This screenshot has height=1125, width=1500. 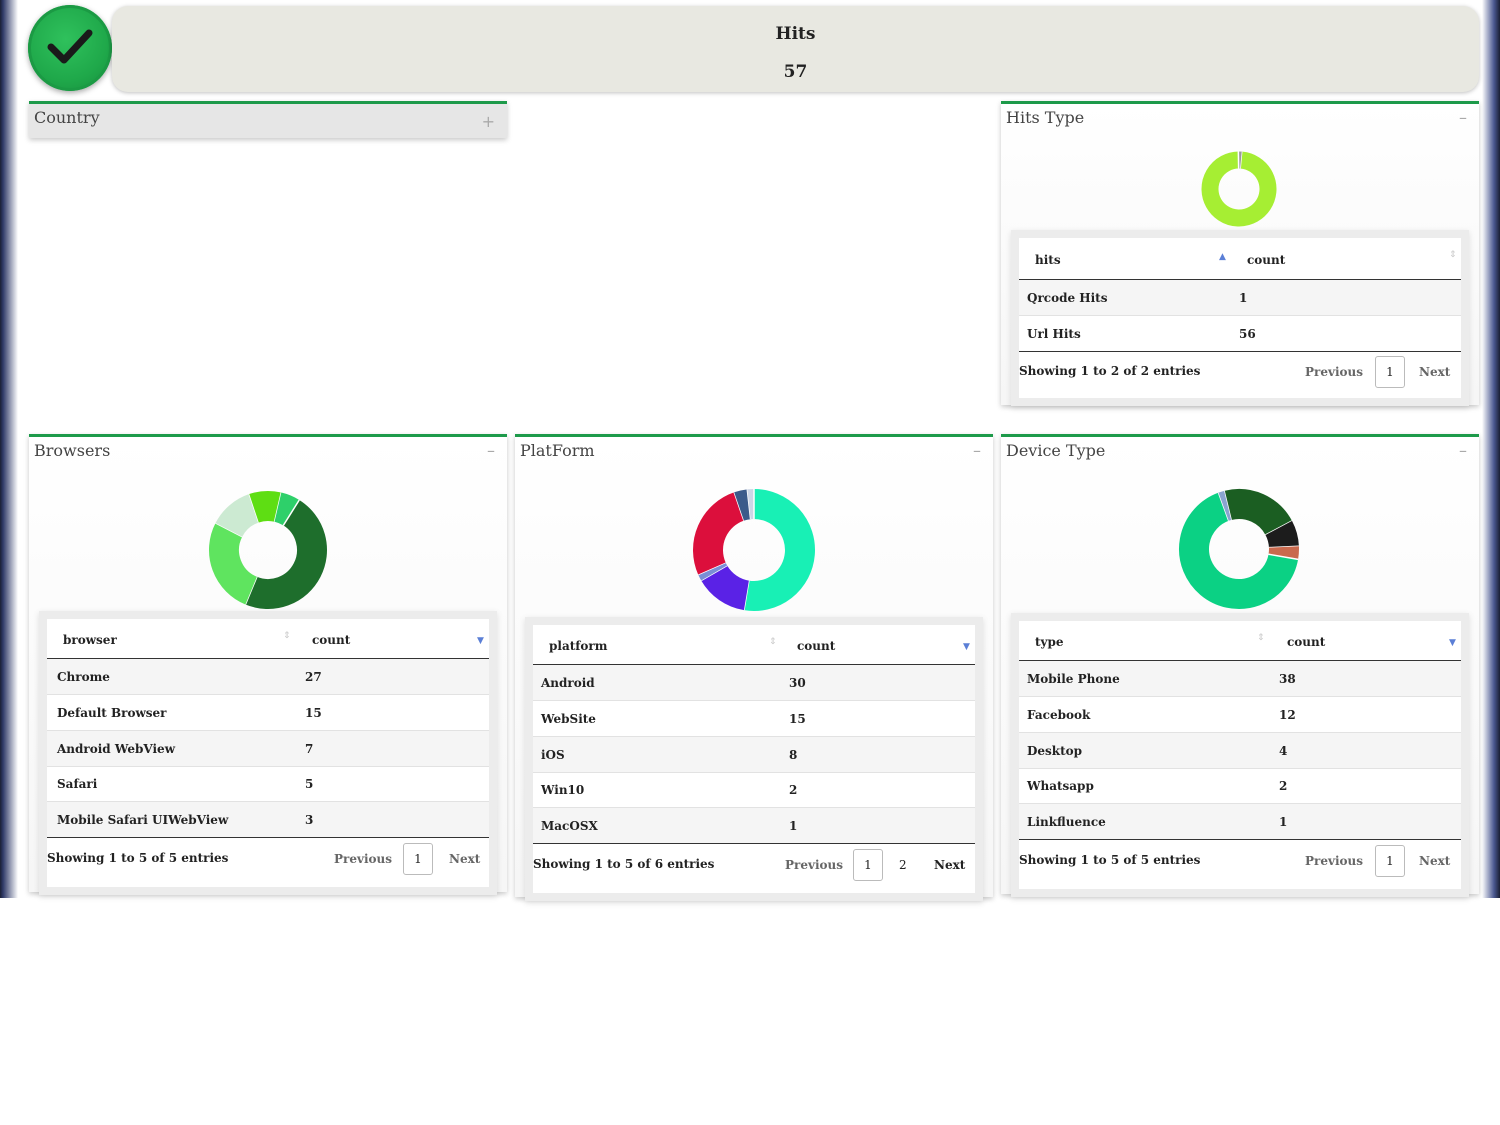 I want to click on donut-slice-default-browser, so click(x=233, y=563).